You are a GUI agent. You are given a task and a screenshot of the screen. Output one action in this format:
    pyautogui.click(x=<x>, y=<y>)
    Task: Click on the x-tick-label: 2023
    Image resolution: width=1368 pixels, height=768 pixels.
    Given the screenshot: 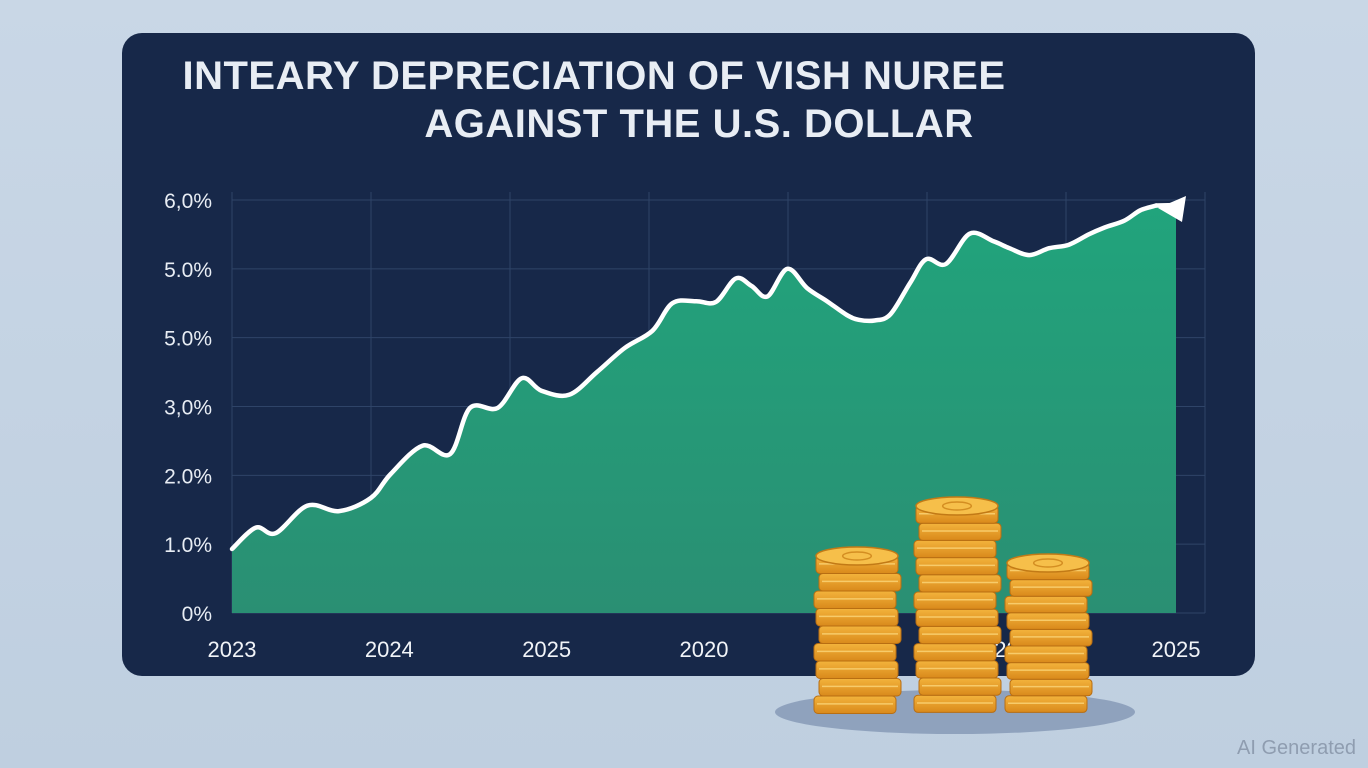 What is the action you would take?
    pyautogui.click(x=232, y=649)
    